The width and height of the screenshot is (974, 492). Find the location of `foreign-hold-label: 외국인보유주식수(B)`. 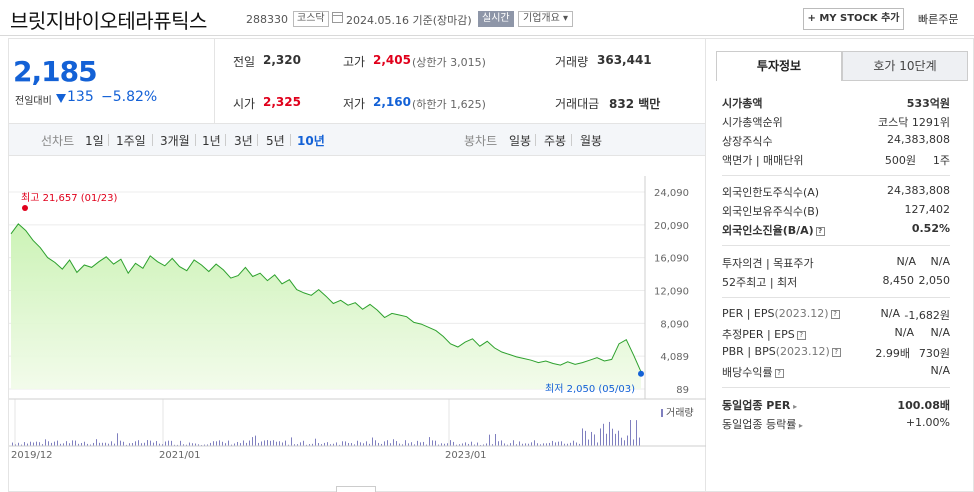

foreign-hold-label: 외국인보유주식수(B) is located at coordinates (771, 211).